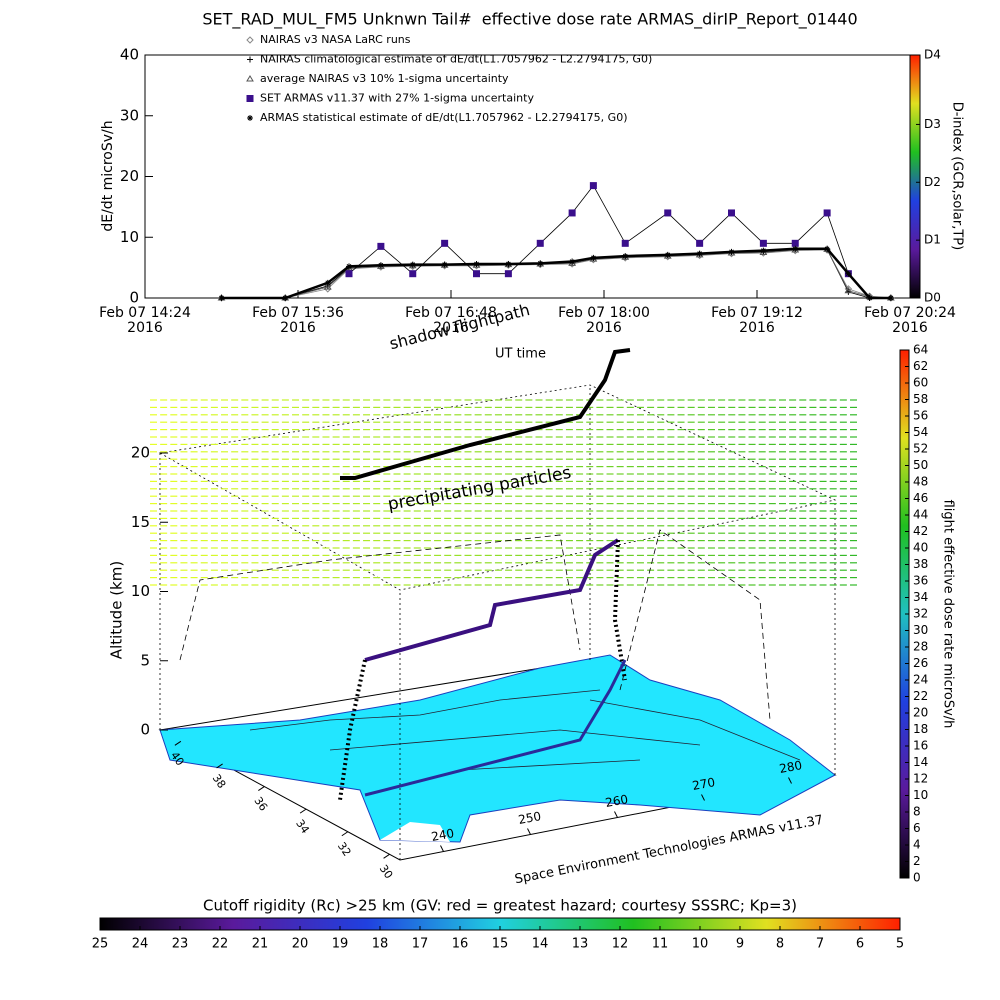  I want to click on particle-plane, so click(503, 492).